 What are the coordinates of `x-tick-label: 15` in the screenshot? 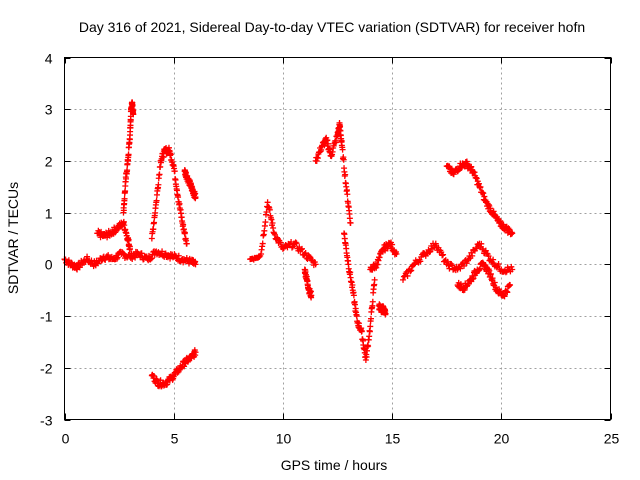 It's located at (393, 439).